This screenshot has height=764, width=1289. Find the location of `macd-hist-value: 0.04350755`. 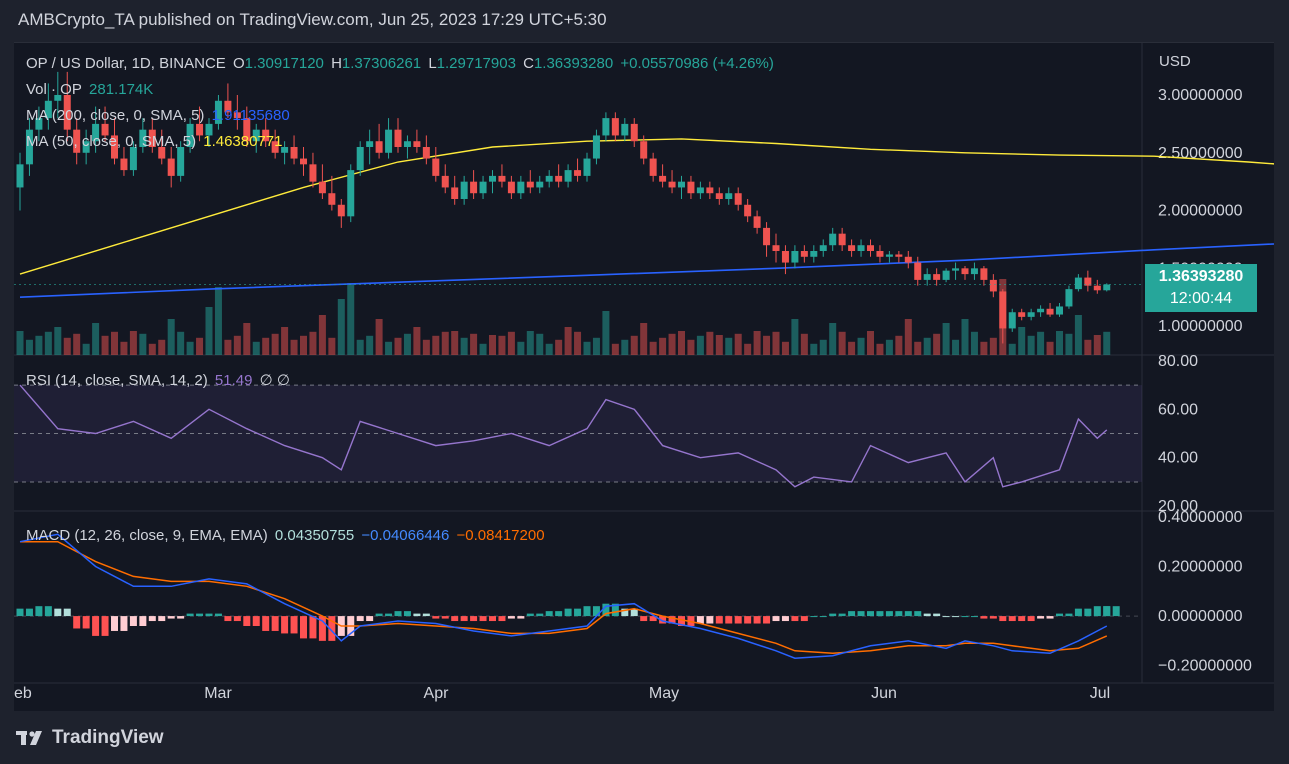

macd-hist-value: 0.04350755 is located at coordinates (314, 535).